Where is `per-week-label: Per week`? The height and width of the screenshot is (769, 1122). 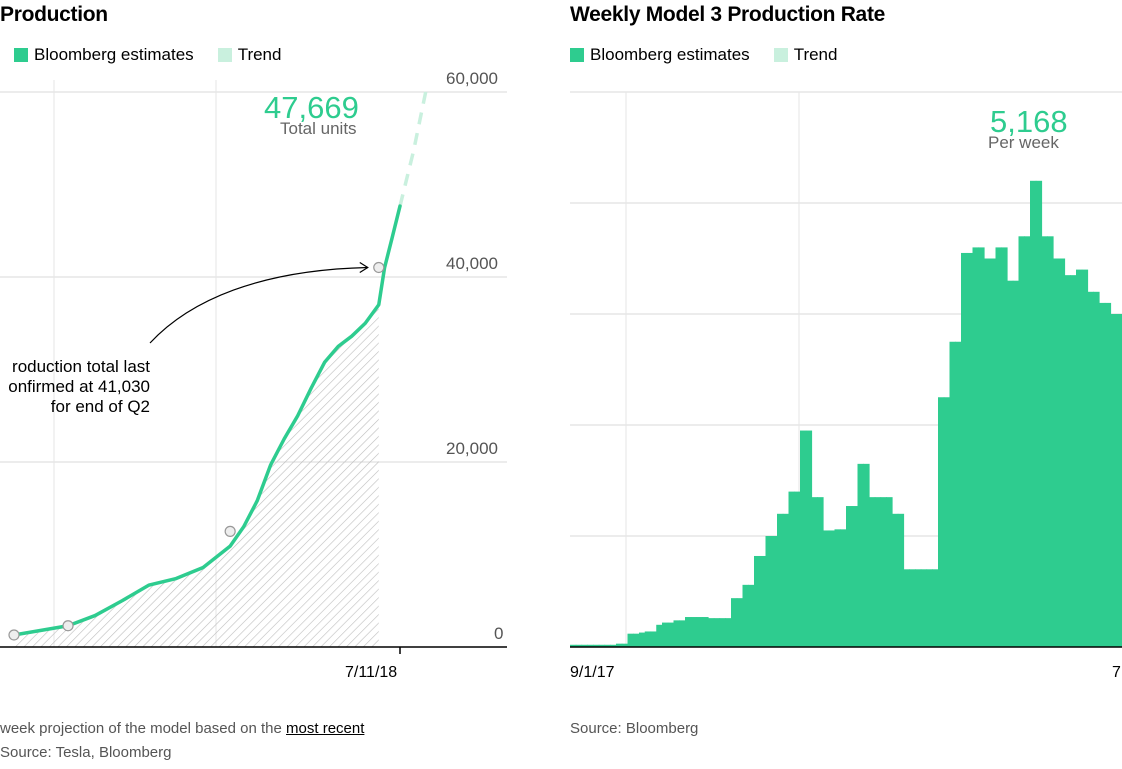
per-week-label: Per week is located at coordinates (1023, 142).